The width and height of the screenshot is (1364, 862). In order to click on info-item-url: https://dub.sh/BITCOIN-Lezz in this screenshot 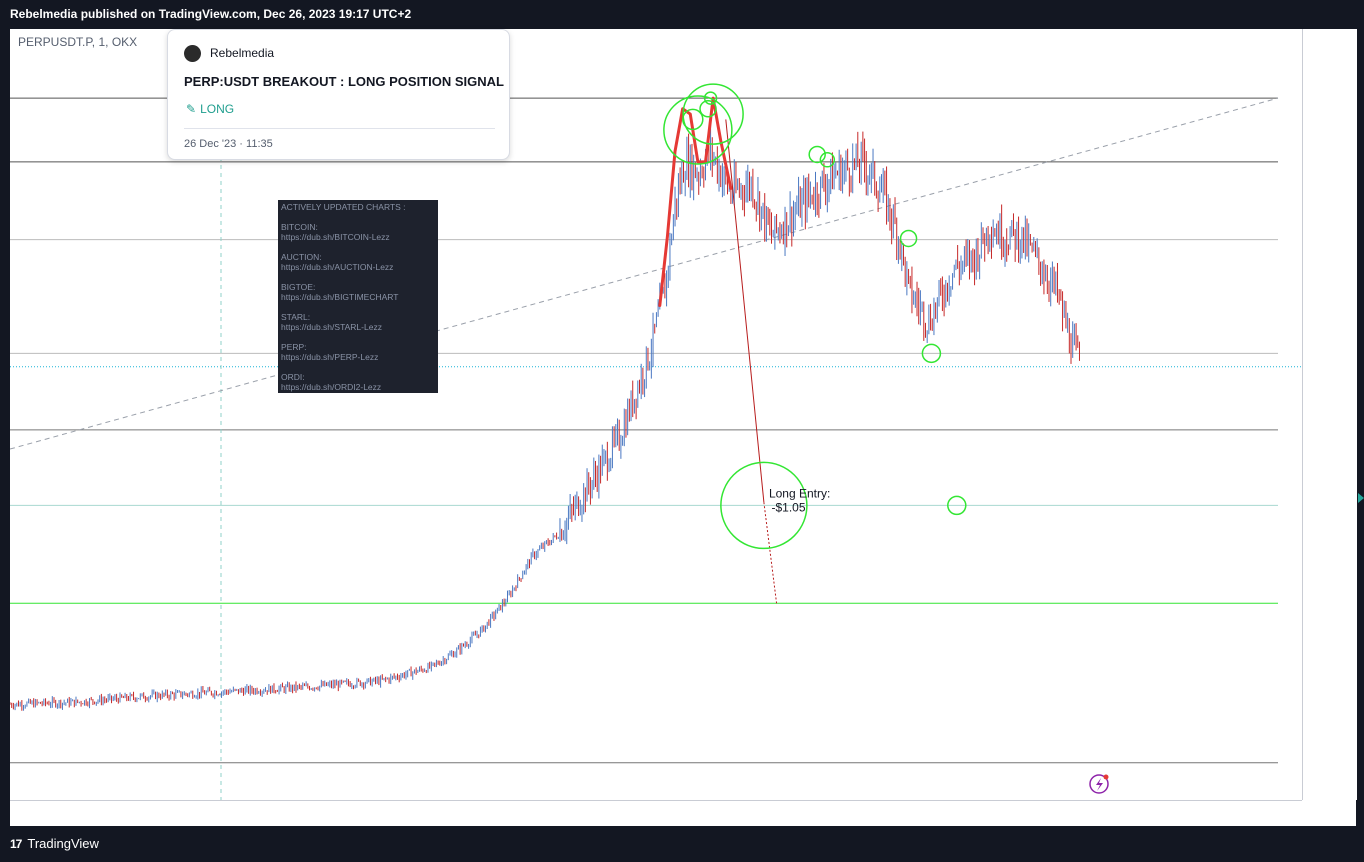, I will do `click(335, 237)`.